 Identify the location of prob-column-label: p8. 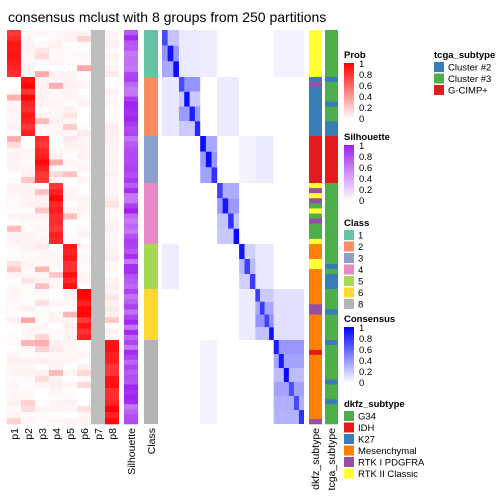
(113, 434).